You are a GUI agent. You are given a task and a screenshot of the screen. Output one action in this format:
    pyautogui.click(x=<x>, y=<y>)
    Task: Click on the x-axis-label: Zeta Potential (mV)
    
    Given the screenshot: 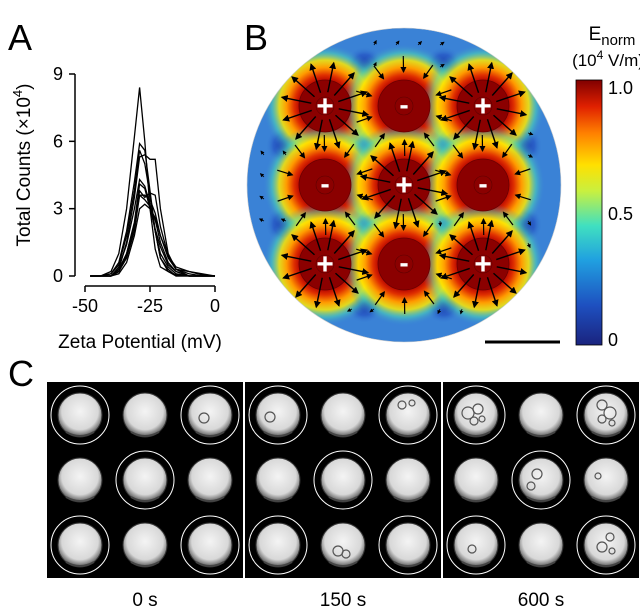 What is the action you would take?
    pyautogui.click(x=140, y=342)
    